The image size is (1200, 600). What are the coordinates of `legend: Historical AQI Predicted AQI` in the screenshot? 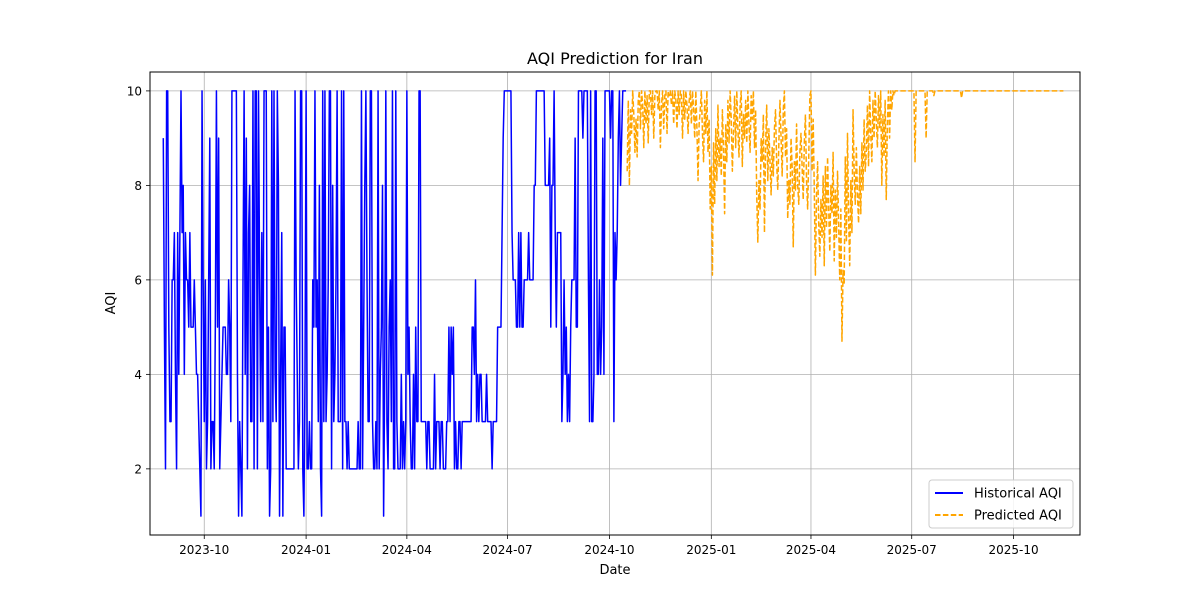 It's located at (1001, 504).